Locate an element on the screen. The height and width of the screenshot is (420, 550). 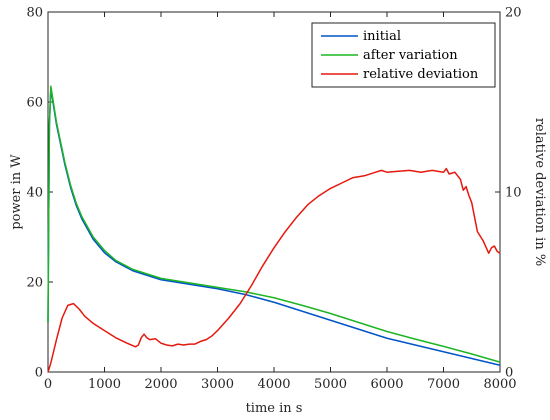
legend-label-initial: initial is located at coordinates (382, 36).